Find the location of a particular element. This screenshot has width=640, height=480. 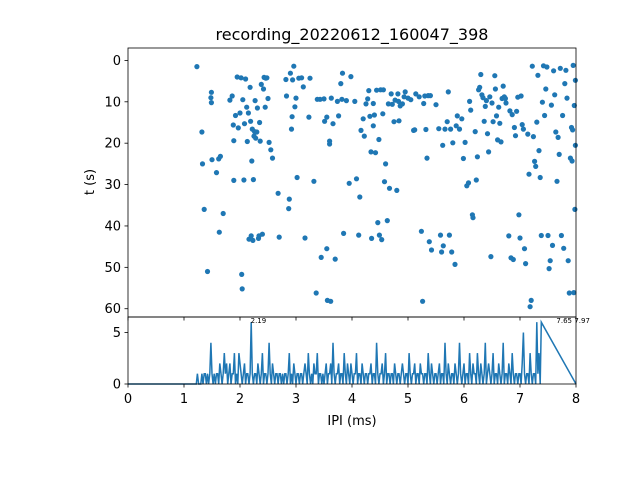

histogram-x-tick-label: 4 is located at coordinates (352, 399).